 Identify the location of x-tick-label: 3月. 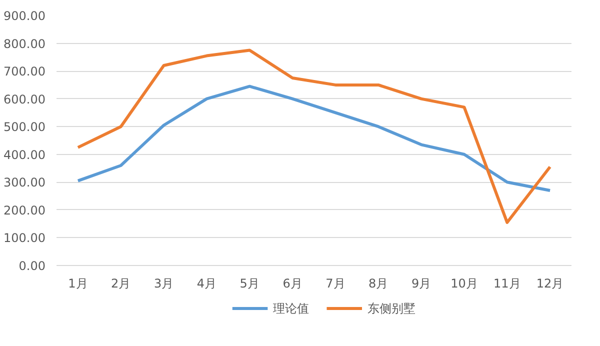
(164, 283).